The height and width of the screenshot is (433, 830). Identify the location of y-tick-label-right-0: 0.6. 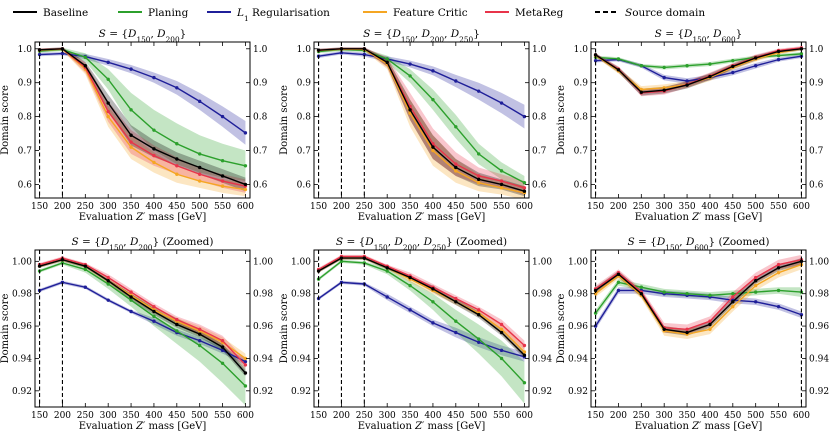
(539, 185).